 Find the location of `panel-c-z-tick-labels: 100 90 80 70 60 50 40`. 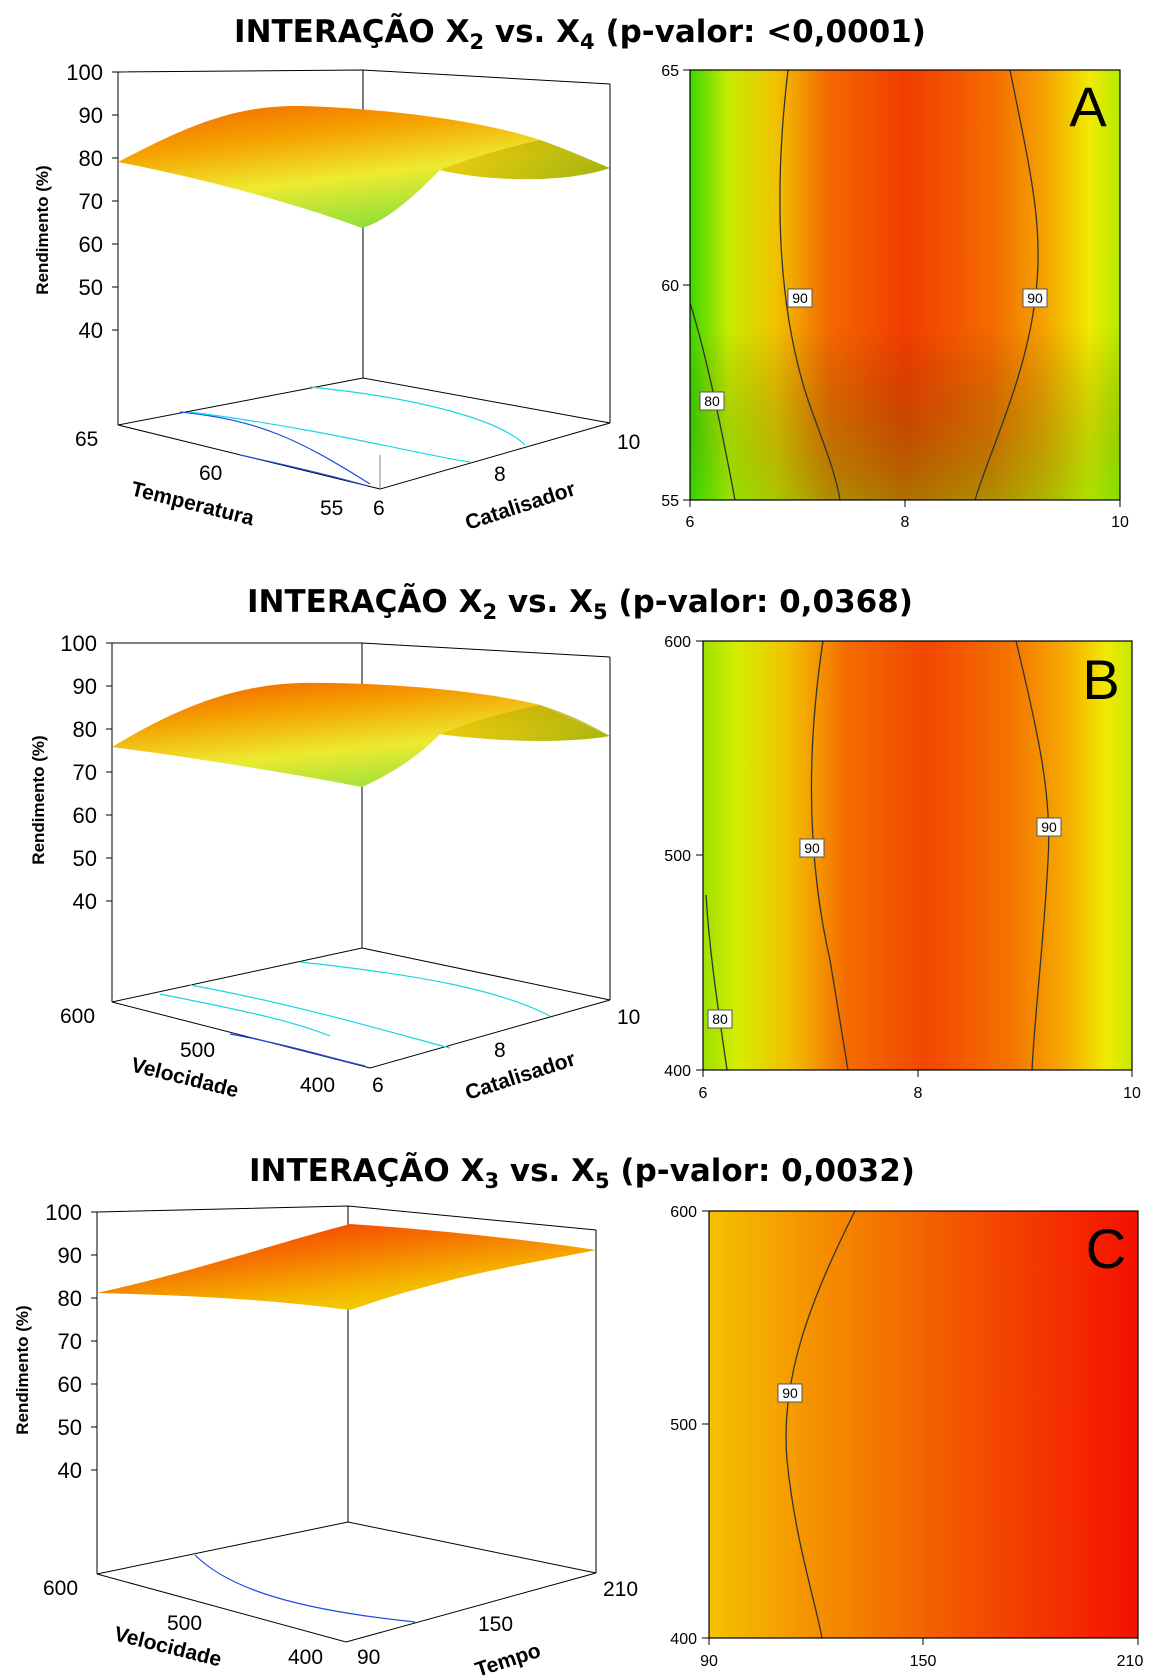

panel-c-z-tick-labels: 100 90 80 70 60 50 40 is located at coordinates (63, 1341).